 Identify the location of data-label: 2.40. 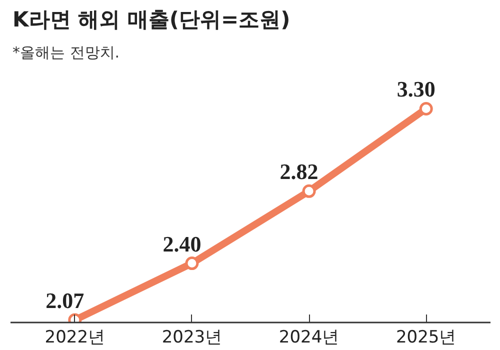
(182, 243).